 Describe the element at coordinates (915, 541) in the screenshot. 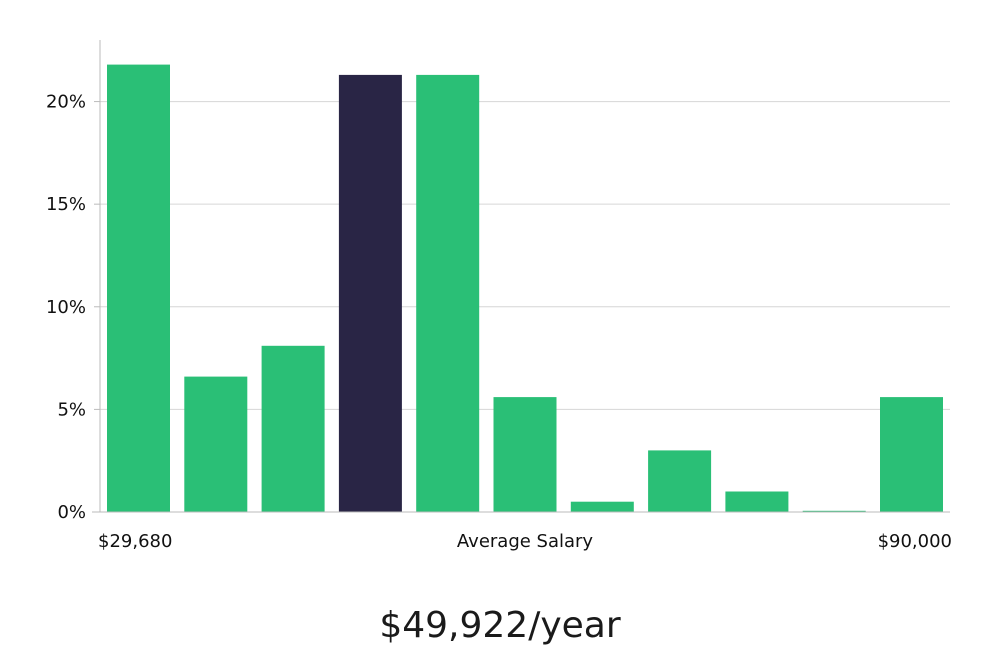

I see `x-max-label: $90,000` at that location.